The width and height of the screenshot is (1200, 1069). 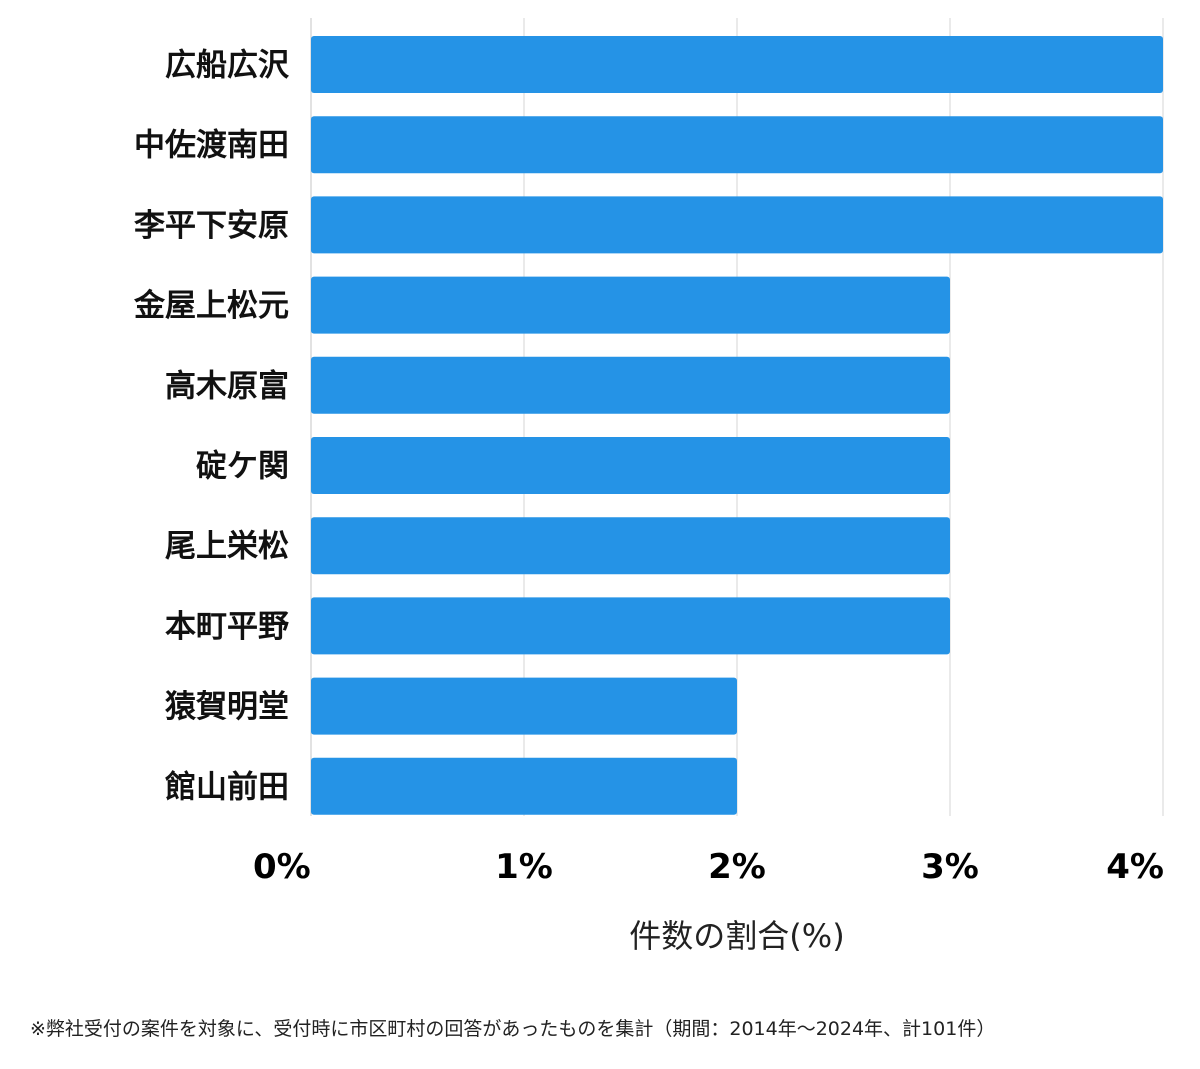 I want to click on category-label: 広船広沢, so click(x=227, y=66).